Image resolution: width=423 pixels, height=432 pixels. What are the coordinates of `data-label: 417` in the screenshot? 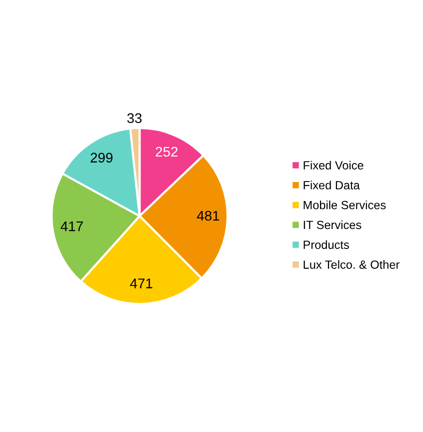 It's located at (71, 227).